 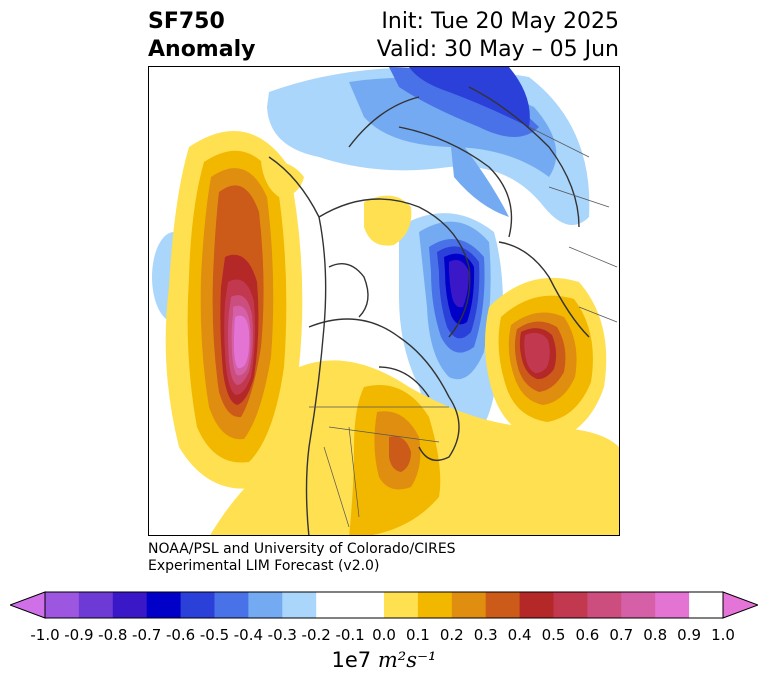 I want to click on title-block-left: SF750 Anomaly, so click(x=201, y=36).